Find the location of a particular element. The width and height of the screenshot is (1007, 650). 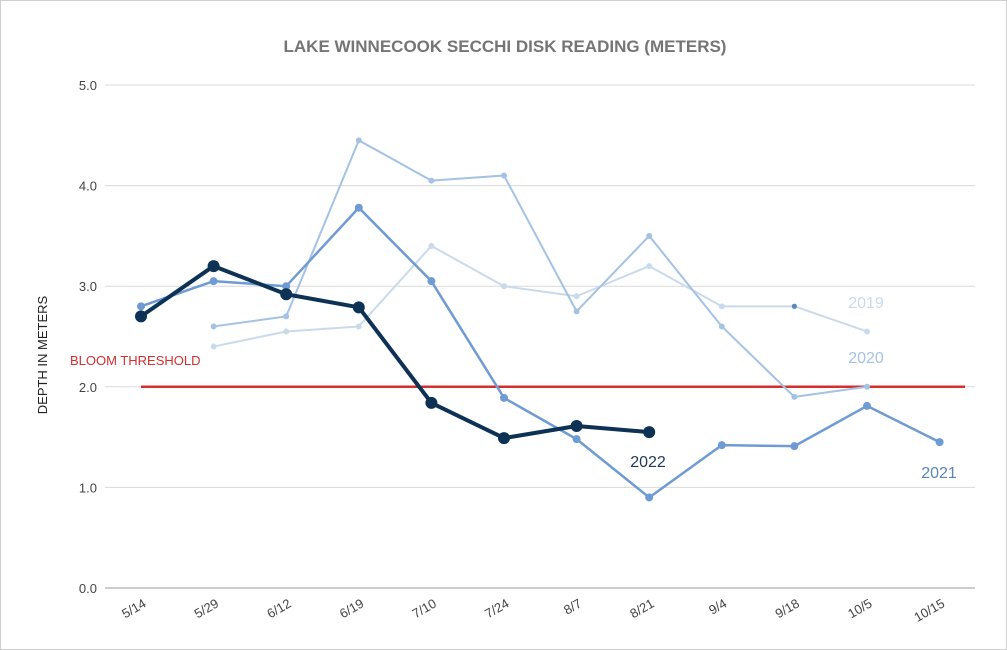

x-tick-label: 10/5 is located at coordinates (859, 609).